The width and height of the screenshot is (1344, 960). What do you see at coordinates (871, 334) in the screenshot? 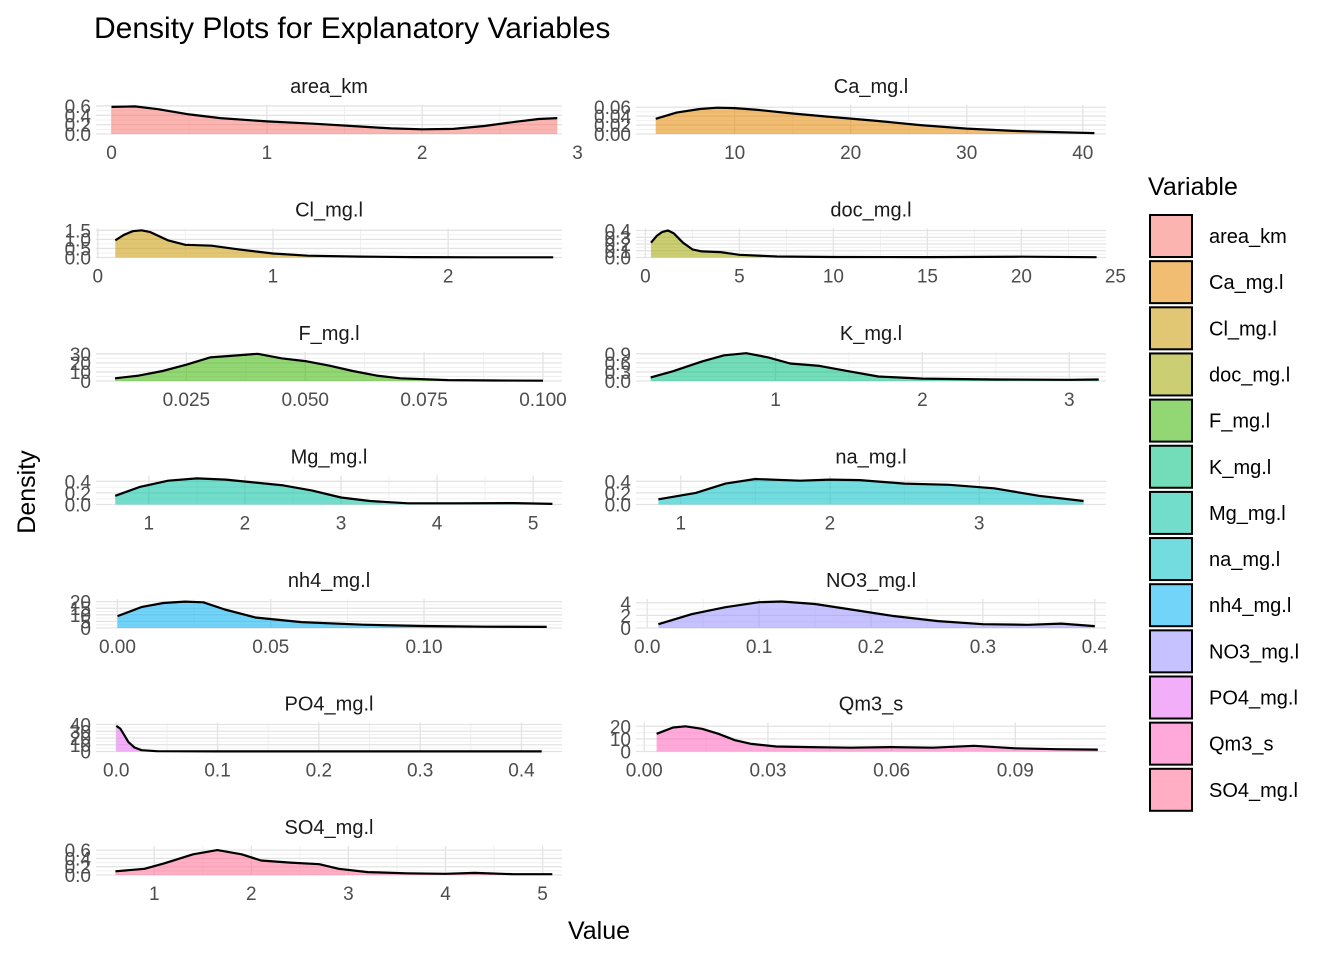
I see `strip-label-k-mg-l: K_mg.l` at bounding box center [871, 334].